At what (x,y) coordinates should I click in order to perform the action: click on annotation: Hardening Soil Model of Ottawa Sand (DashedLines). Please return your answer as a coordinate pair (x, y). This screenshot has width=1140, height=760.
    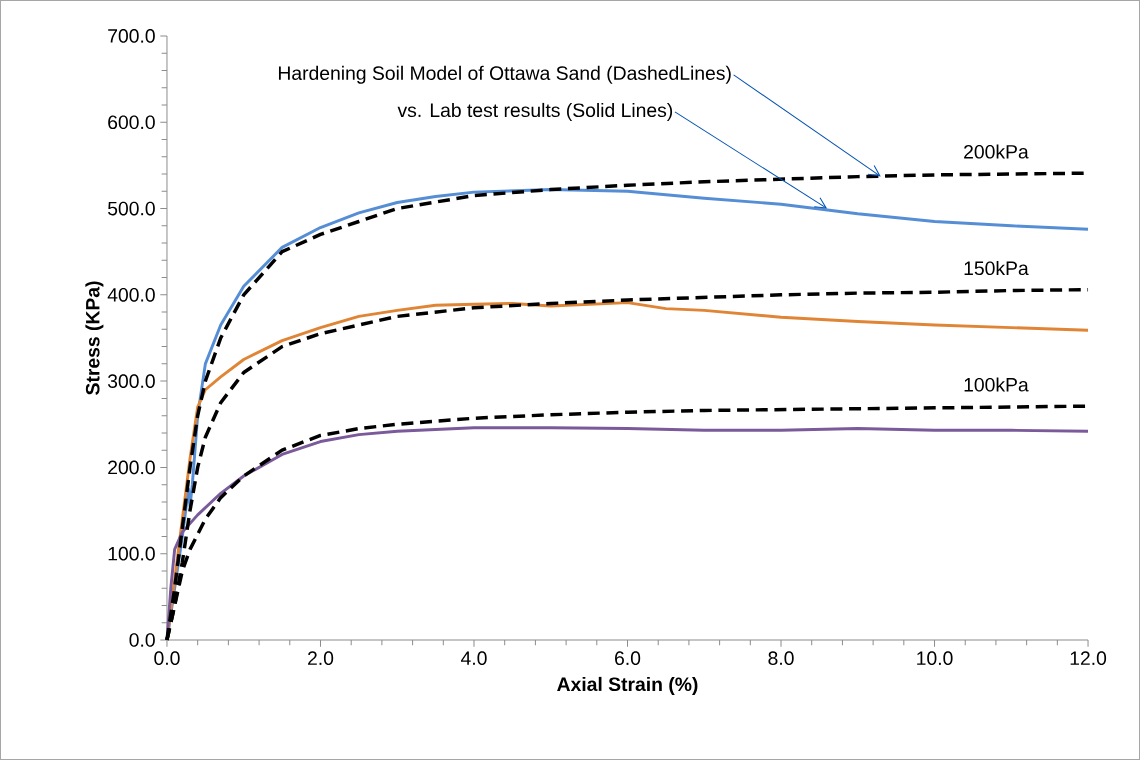
    Looking at the image, I should click on (504, 74).